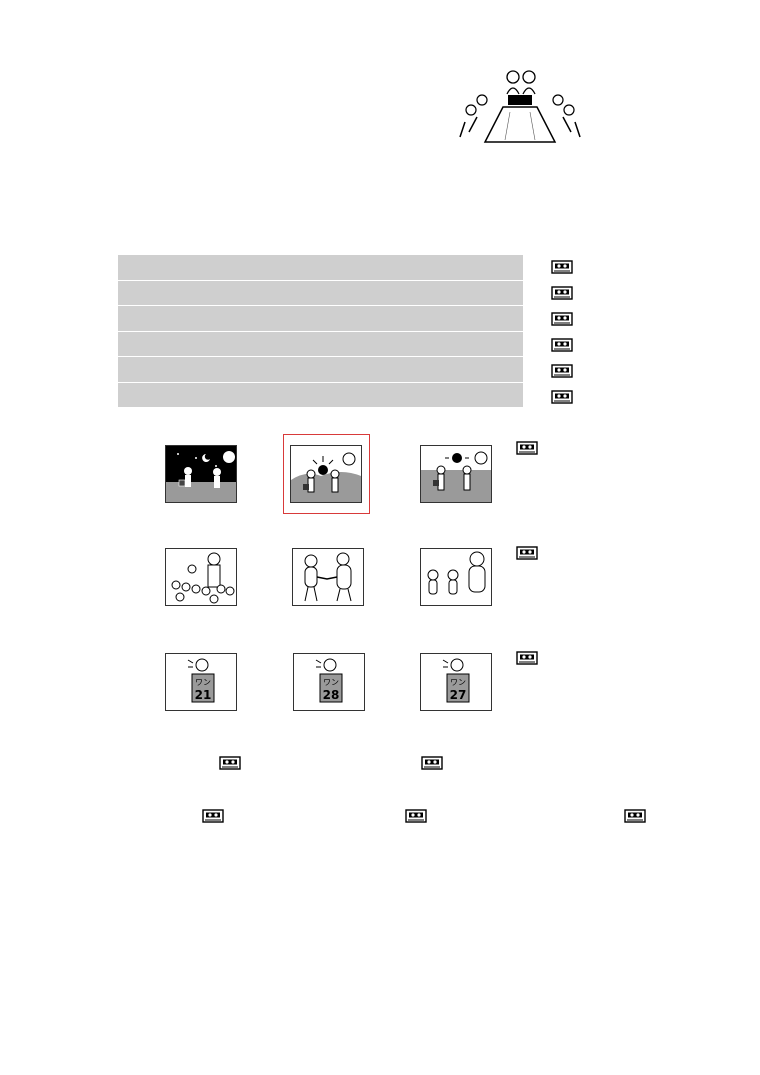  I want to click on sign-picture: ワン 21, so click(201, 682).